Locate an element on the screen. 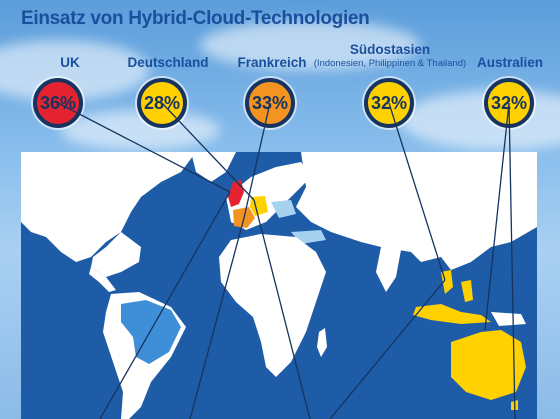  page-title: Einsatz von Hybrid-Cloud-Technologien is located at coordinates (195, 18).